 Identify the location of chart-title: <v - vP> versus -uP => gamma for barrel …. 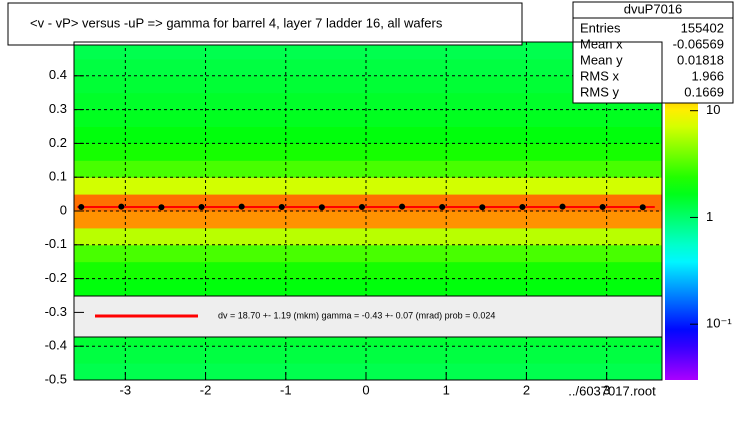
(236, 22).